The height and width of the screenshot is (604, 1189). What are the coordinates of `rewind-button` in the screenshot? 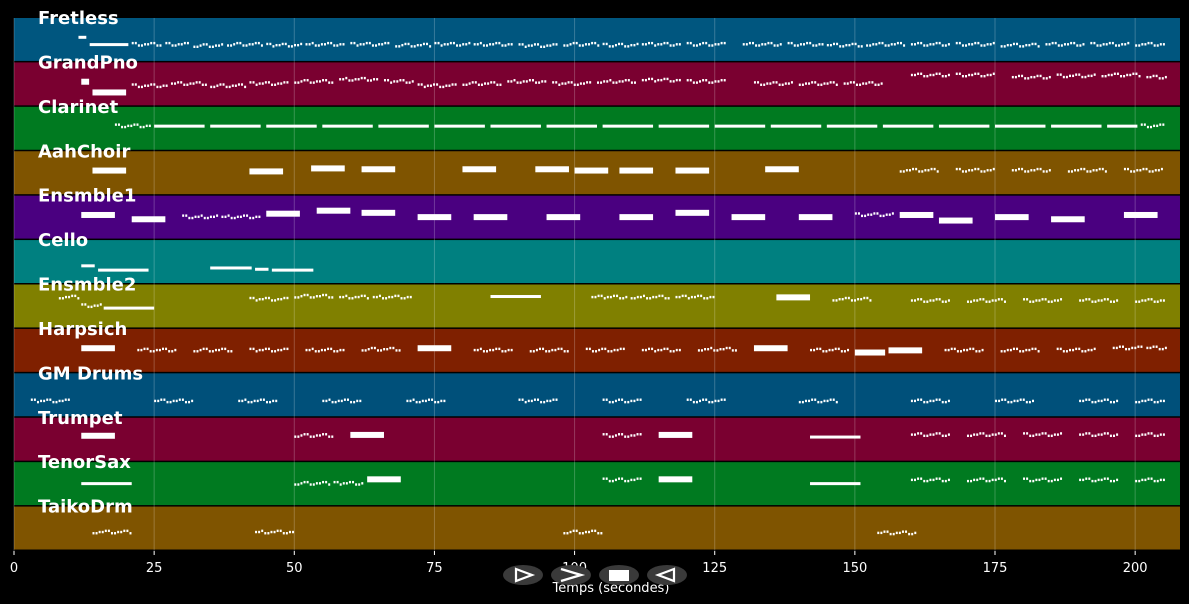 It's located at (667, 575).